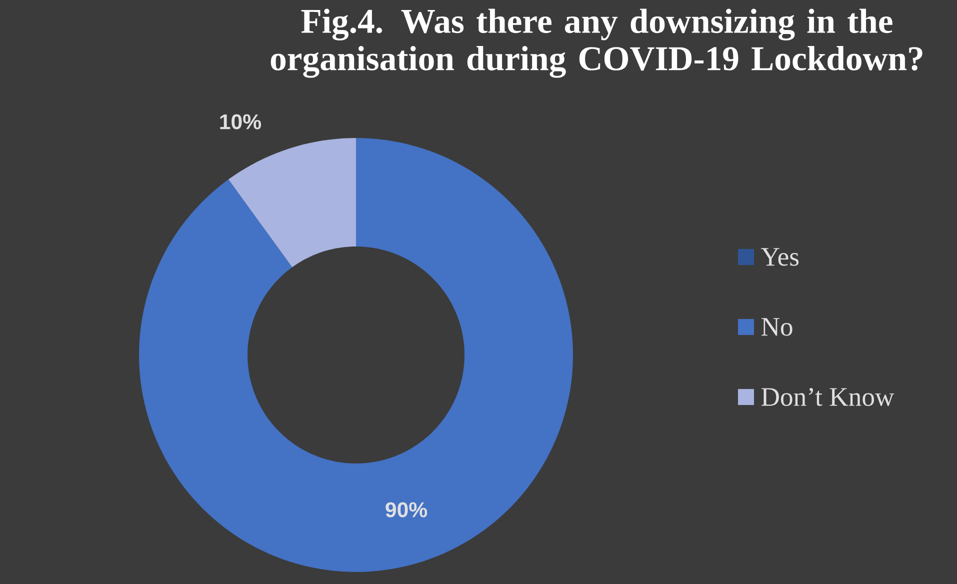 The width and height of the screenshot is (957, 584). Describe the element at coordinates (780, 257) in the screenshot. I see `legend-label: Yes` at that location.